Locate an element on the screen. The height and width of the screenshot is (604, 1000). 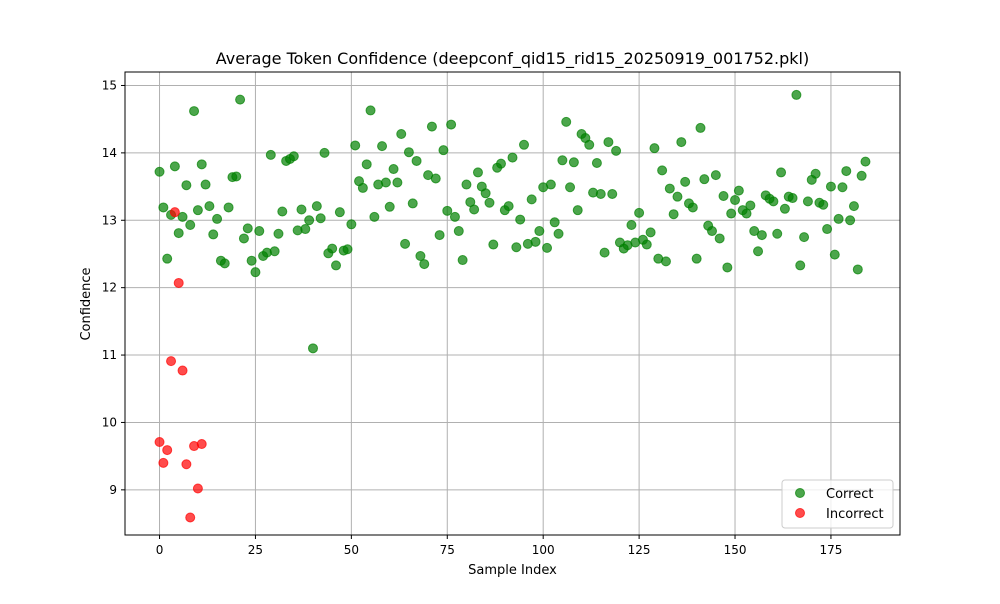
x-tick-label: 25 is located at coordinates (255, 550).